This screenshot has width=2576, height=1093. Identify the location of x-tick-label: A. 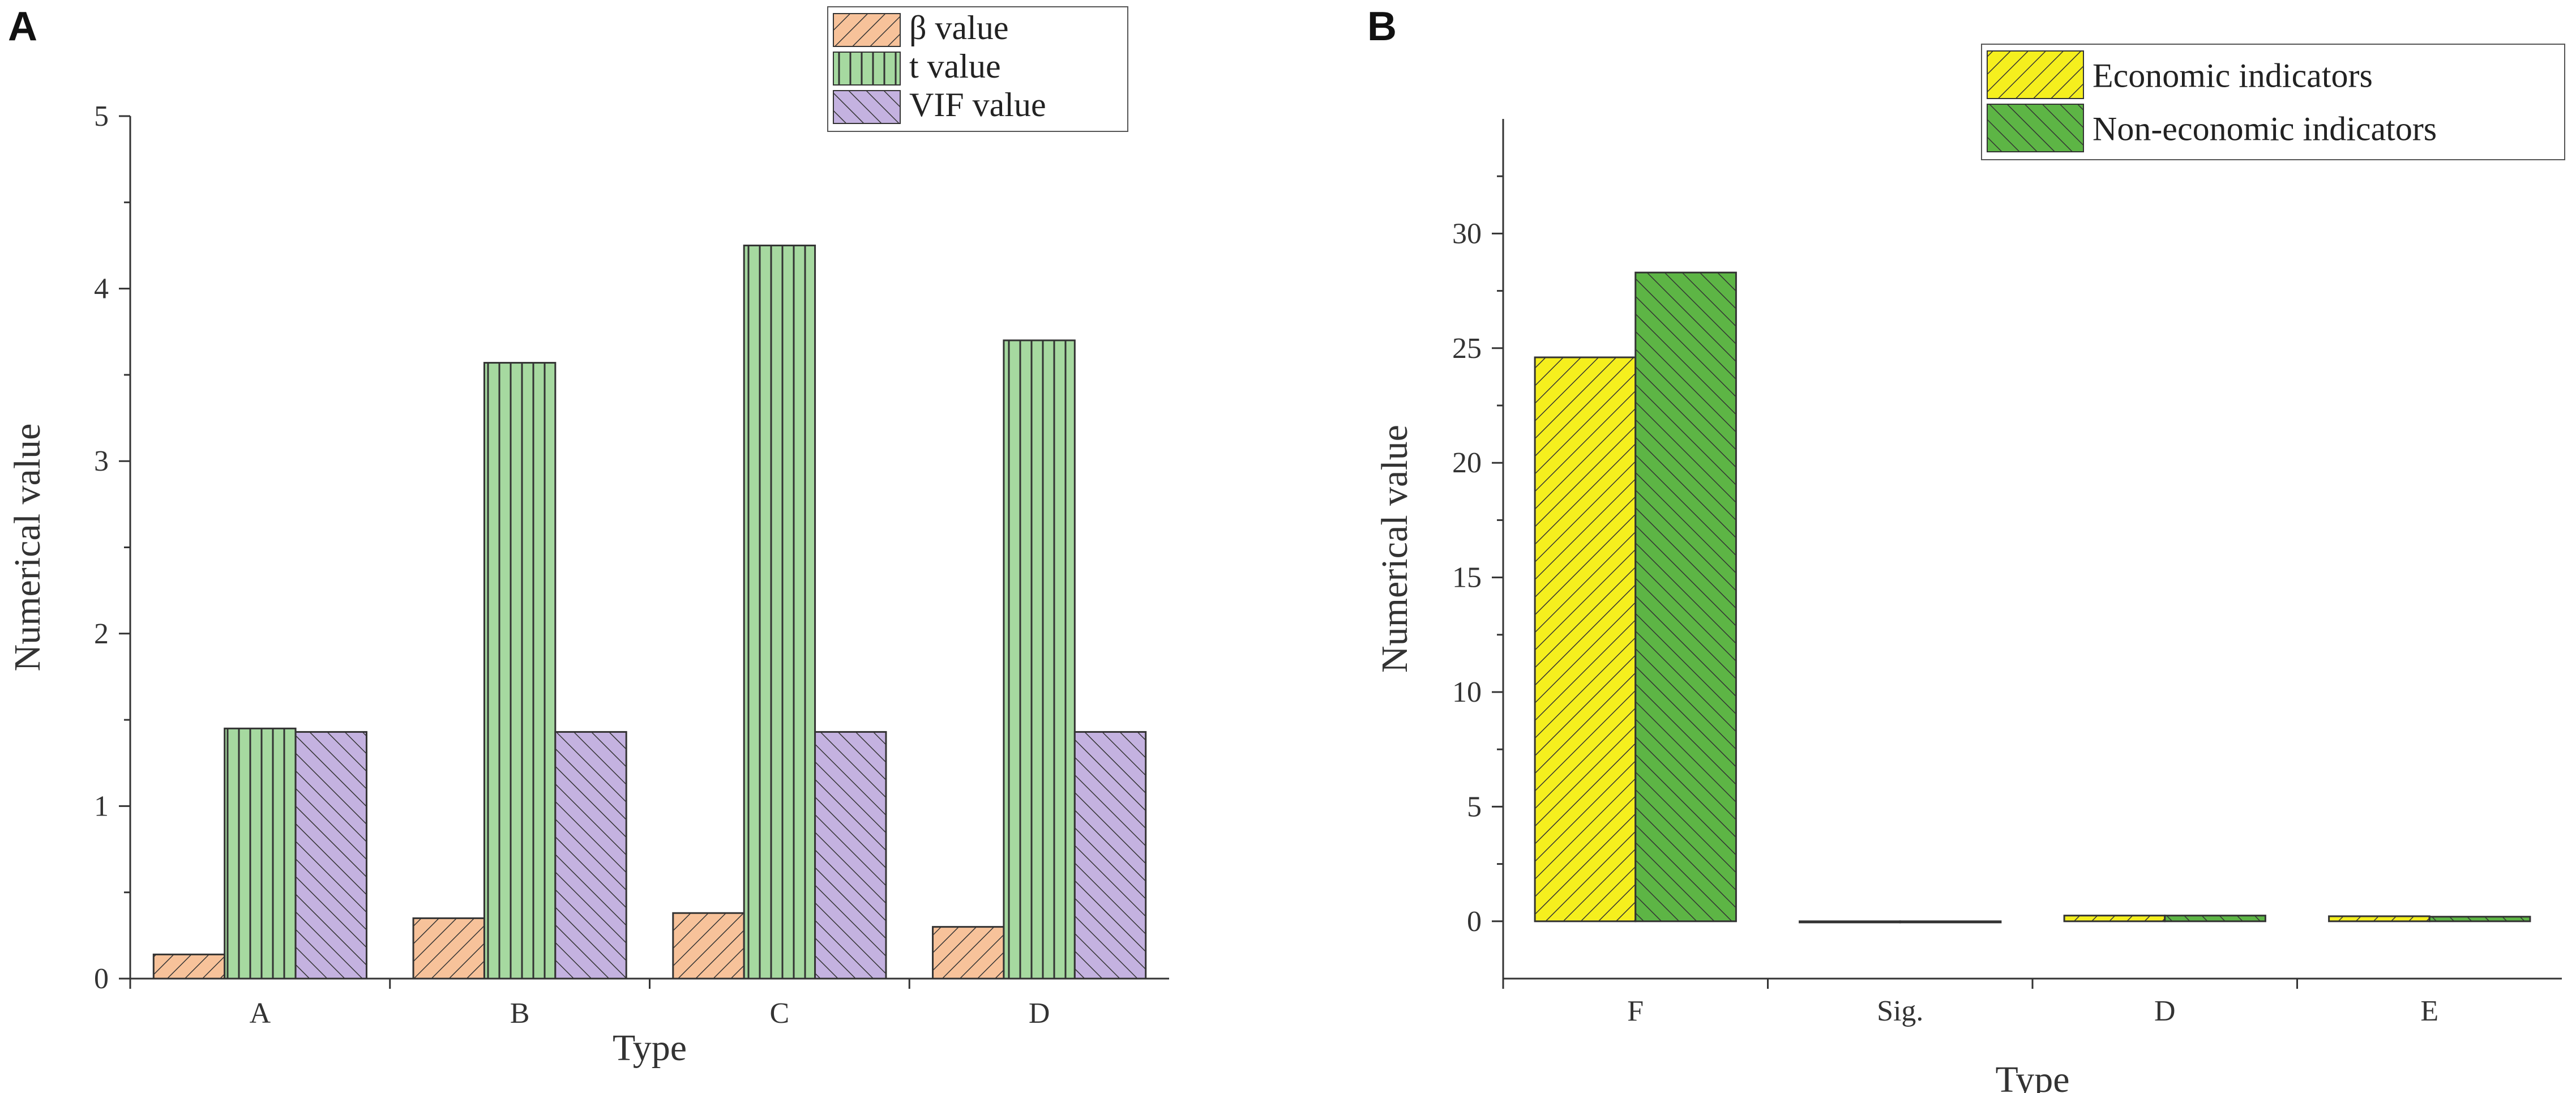
(260, 1013).